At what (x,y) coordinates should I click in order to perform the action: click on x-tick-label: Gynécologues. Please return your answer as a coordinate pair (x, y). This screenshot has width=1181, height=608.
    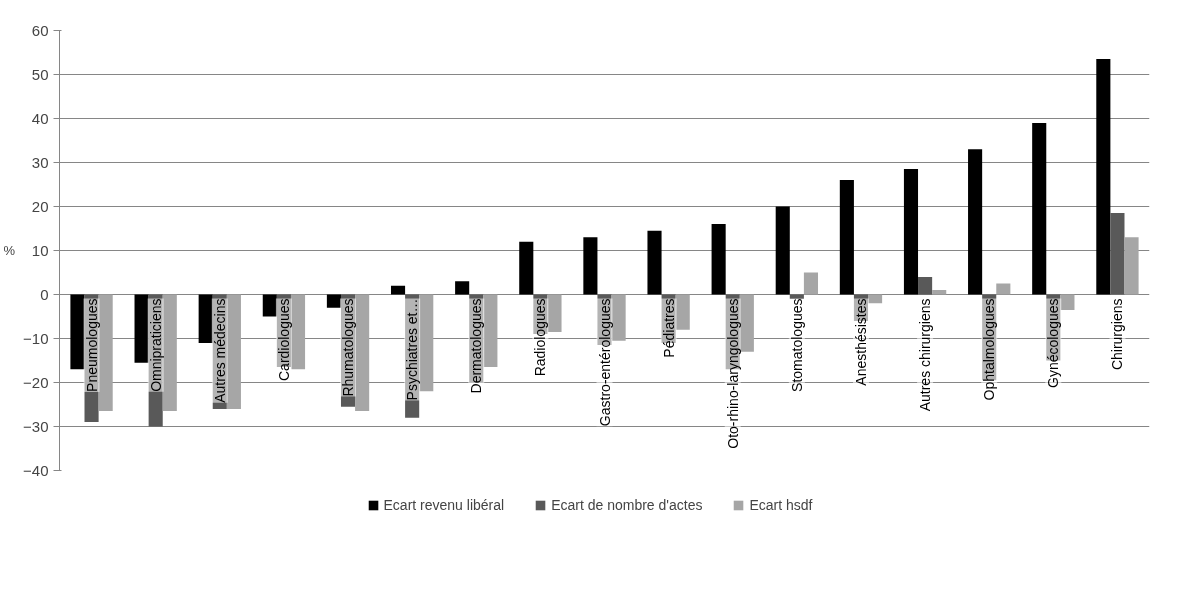
    Looking at the image, I should click on (1053, 343).